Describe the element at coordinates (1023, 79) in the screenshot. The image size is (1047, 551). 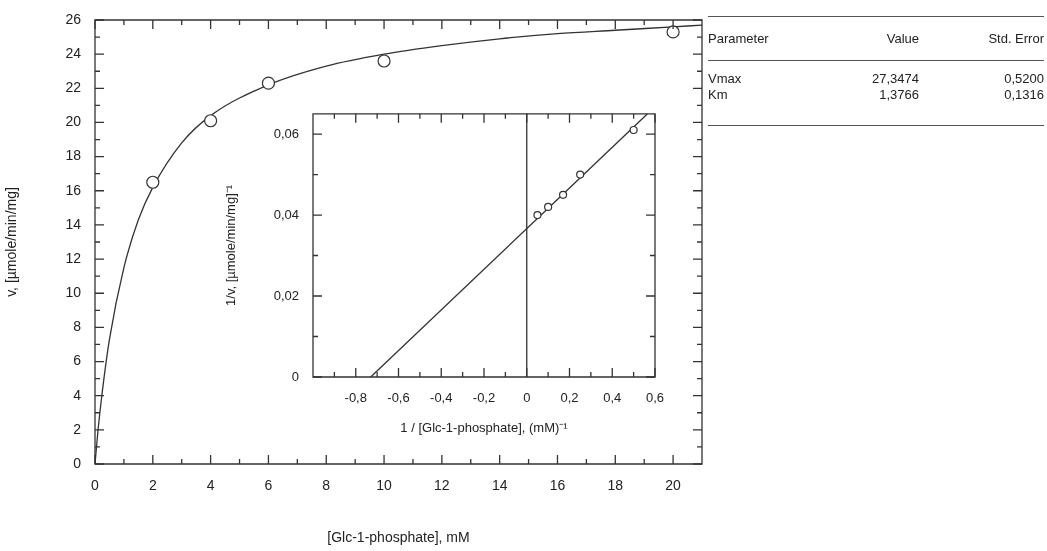
I see `text: 0,5200` at that location.